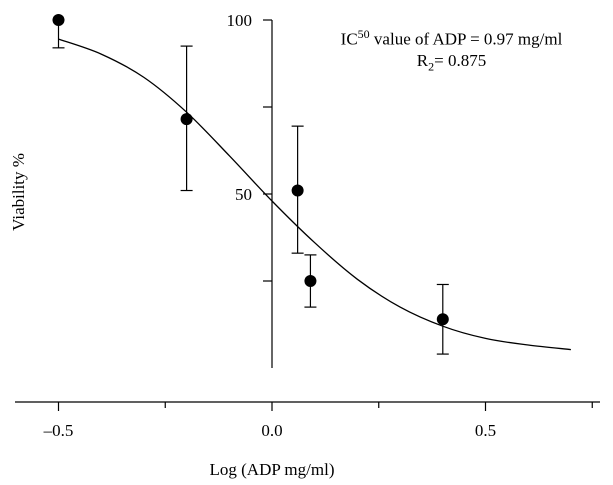  What do you see at coordinates (451, 62) in the screenshot?
I see `r2-annotation: R2= 0.875` at bounding box center [451, 62].